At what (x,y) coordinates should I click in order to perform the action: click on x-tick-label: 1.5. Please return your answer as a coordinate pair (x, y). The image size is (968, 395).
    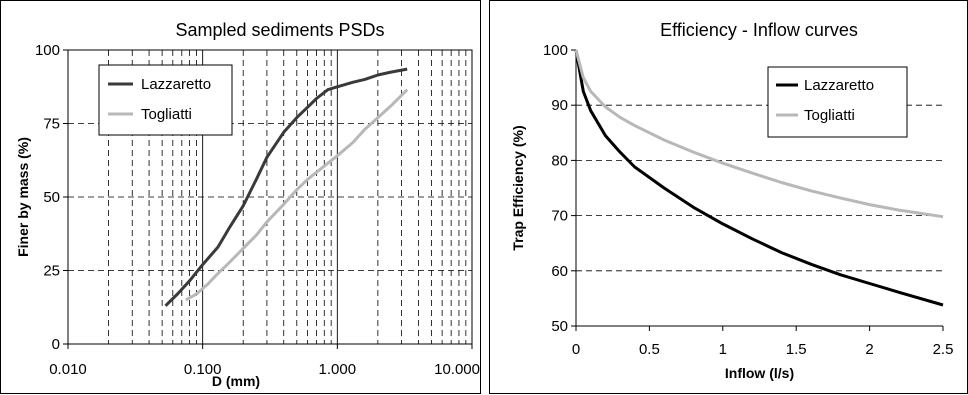
    Looking at the image, I should click on (796, 349).